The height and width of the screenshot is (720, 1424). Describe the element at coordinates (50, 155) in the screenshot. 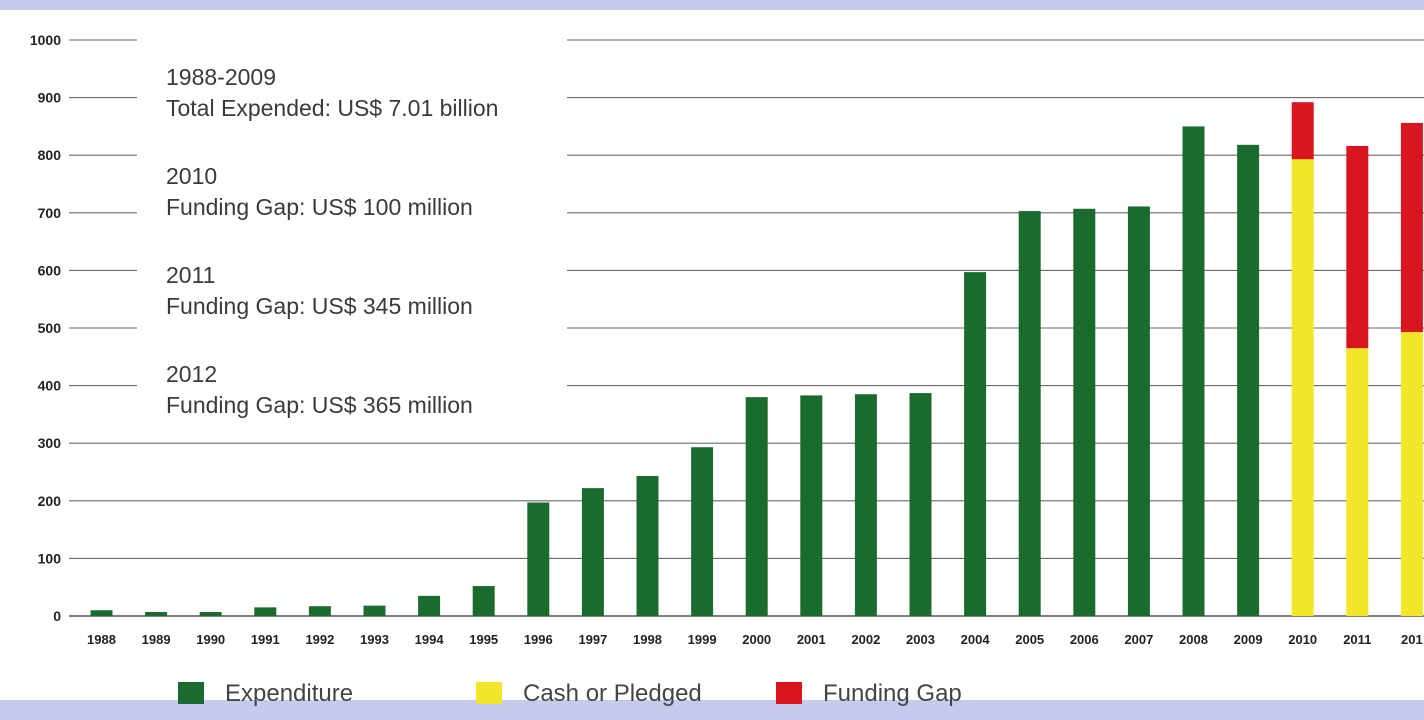

I see `y-tick-label: 800` at that location.